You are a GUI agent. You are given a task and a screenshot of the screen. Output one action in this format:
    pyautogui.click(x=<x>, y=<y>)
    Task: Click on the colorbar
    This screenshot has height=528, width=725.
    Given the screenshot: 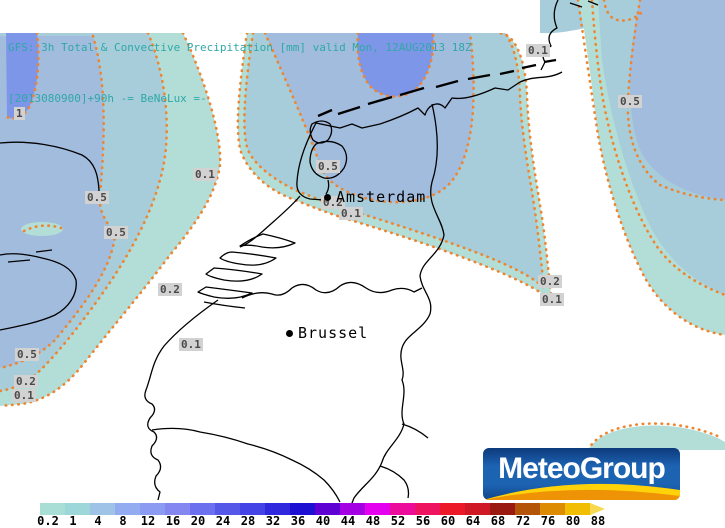 What is the action you would take?
    pyautogui.click(x=322, y=509)
    